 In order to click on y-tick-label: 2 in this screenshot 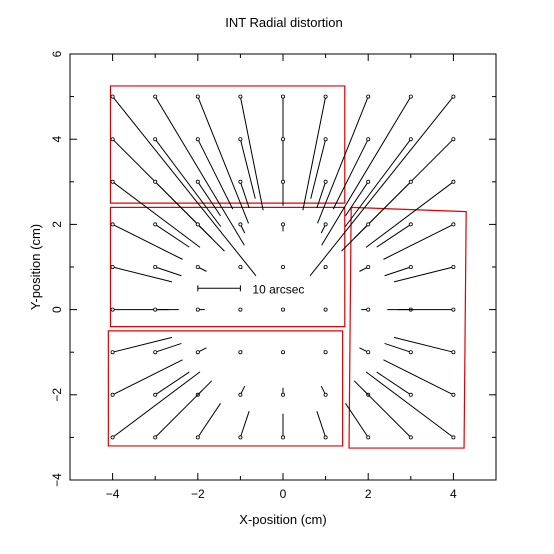, I will do `click(57, 224)`.